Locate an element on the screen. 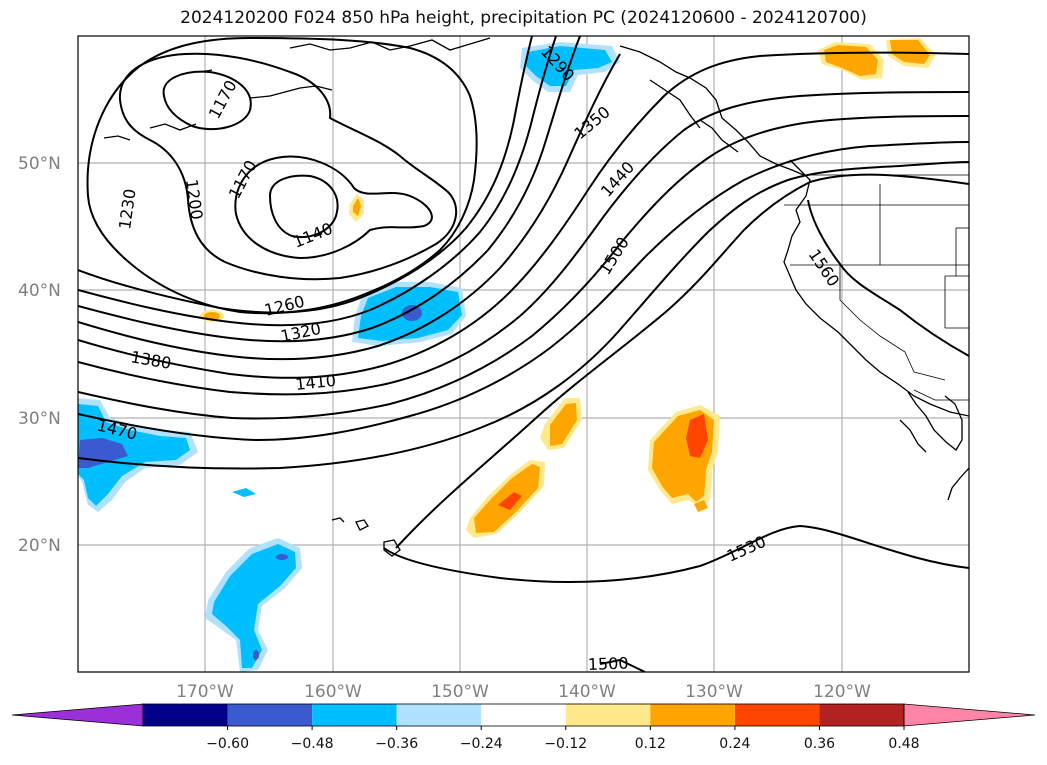 The image size is (1047, 765). colorbar-tick-label: 0.12 is located at coordinates (650, 744).